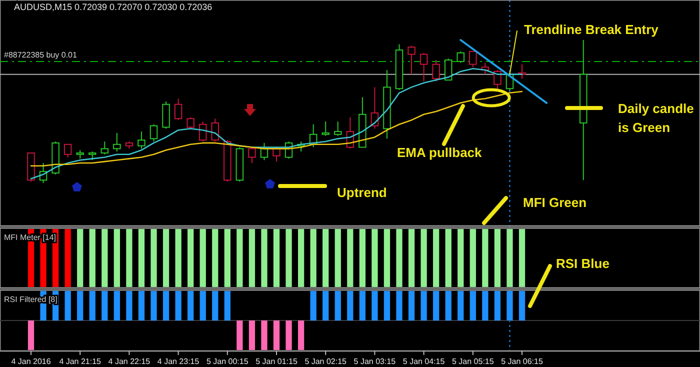 The height and width of the screenshot is (367, 700). I want to click on x-tick-label: 4 Jan 23:15, so click(178, 361).